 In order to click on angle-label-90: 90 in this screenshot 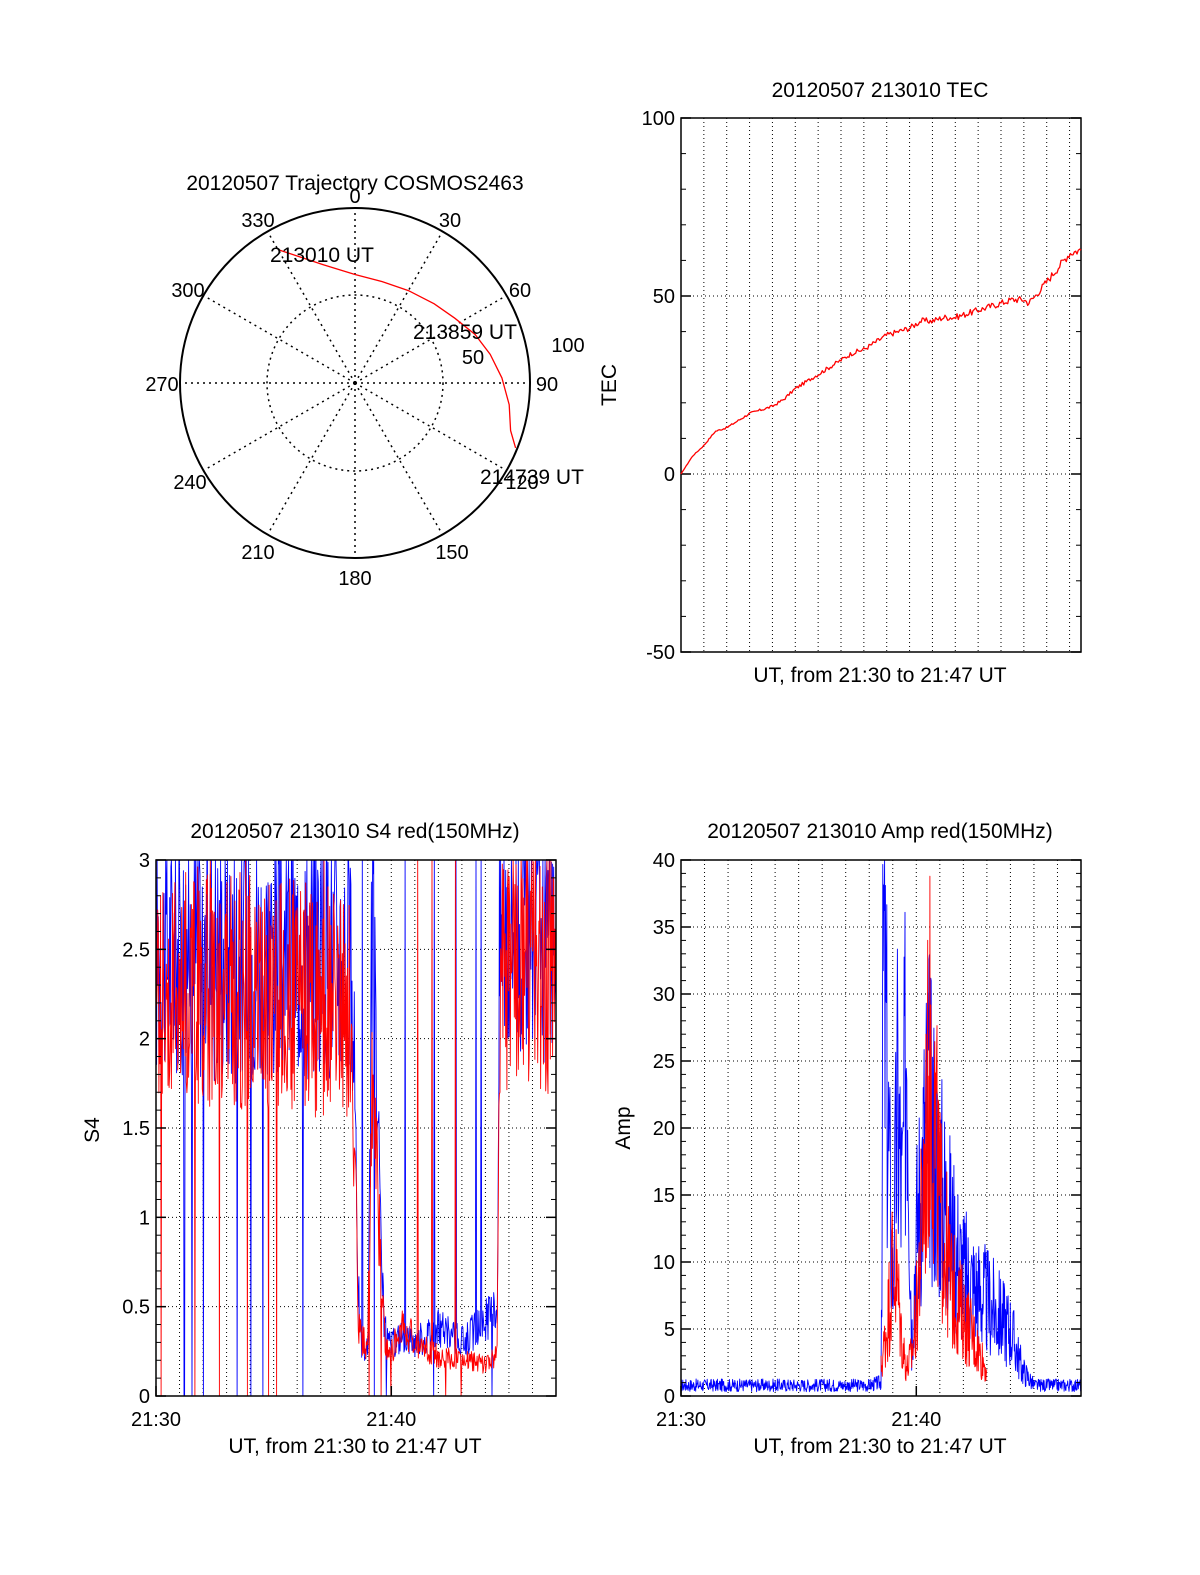, I will do `click(547, 385)`.